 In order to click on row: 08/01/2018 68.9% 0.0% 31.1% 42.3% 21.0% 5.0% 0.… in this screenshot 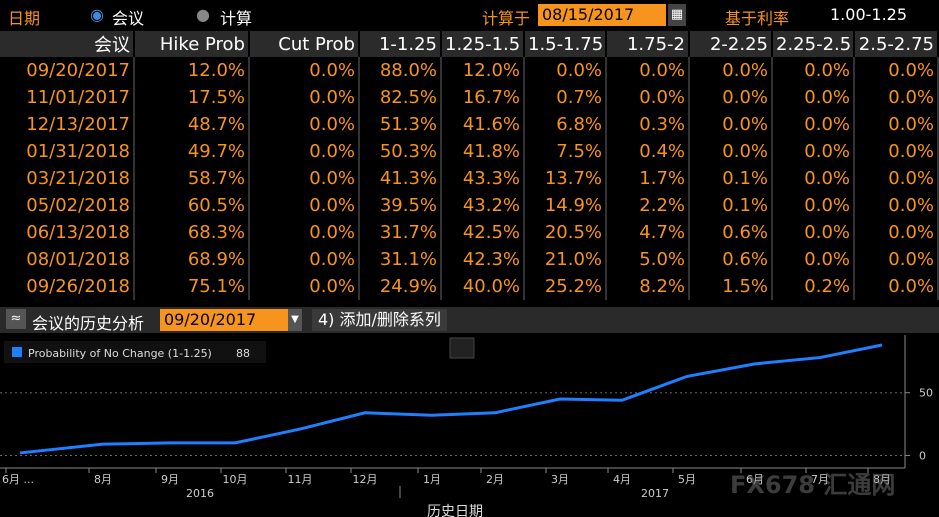, I will do `click(469, 259)`.